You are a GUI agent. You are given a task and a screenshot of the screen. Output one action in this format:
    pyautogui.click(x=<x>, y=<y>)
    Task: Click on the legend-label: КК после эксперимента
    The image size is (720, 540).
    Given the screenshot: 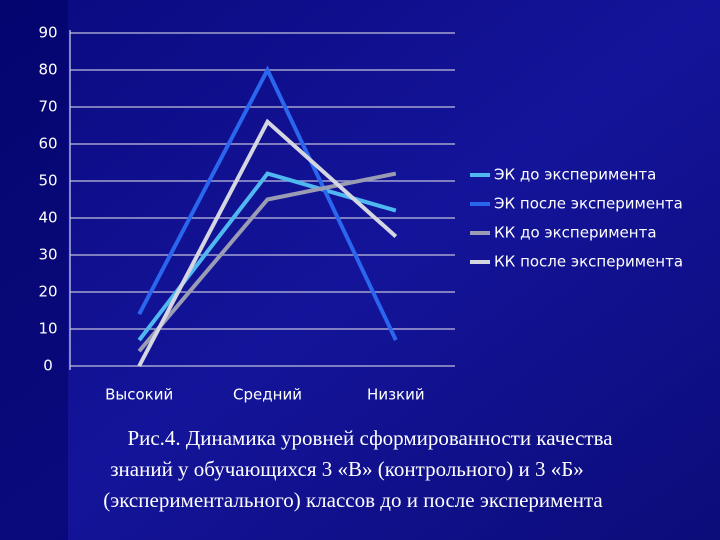 What is the action you would take?
    pyautogui.click(x=588, y=262)
    